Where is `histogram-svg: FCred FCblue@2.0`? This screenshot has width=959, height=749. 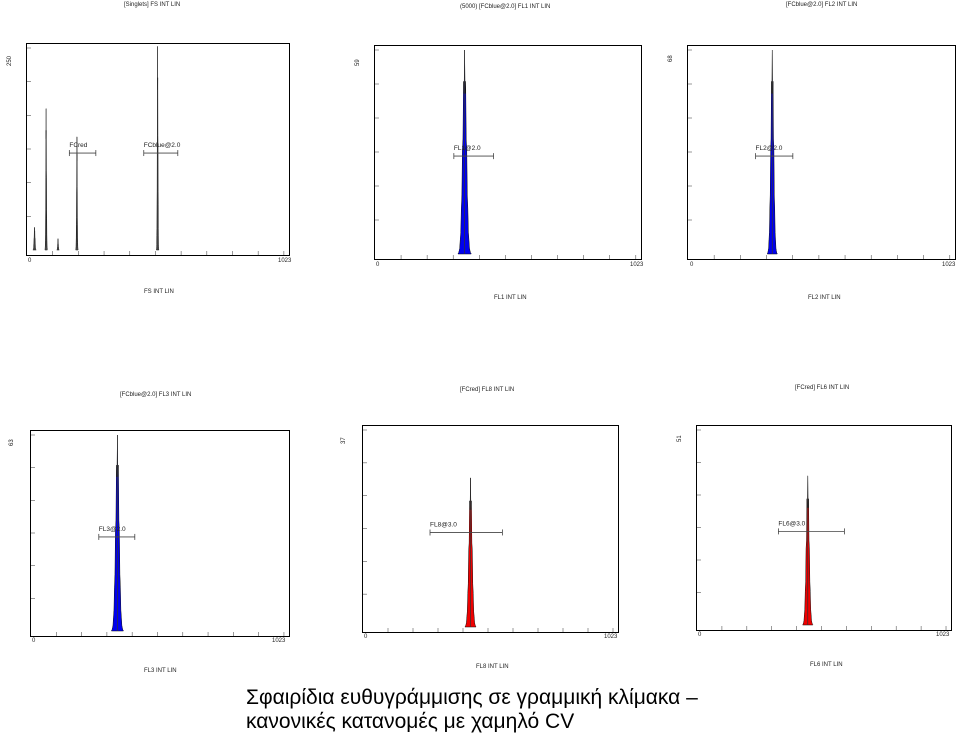
histogram-svg: FCred FCblue@2.0 is located at coordinates (156, 150).